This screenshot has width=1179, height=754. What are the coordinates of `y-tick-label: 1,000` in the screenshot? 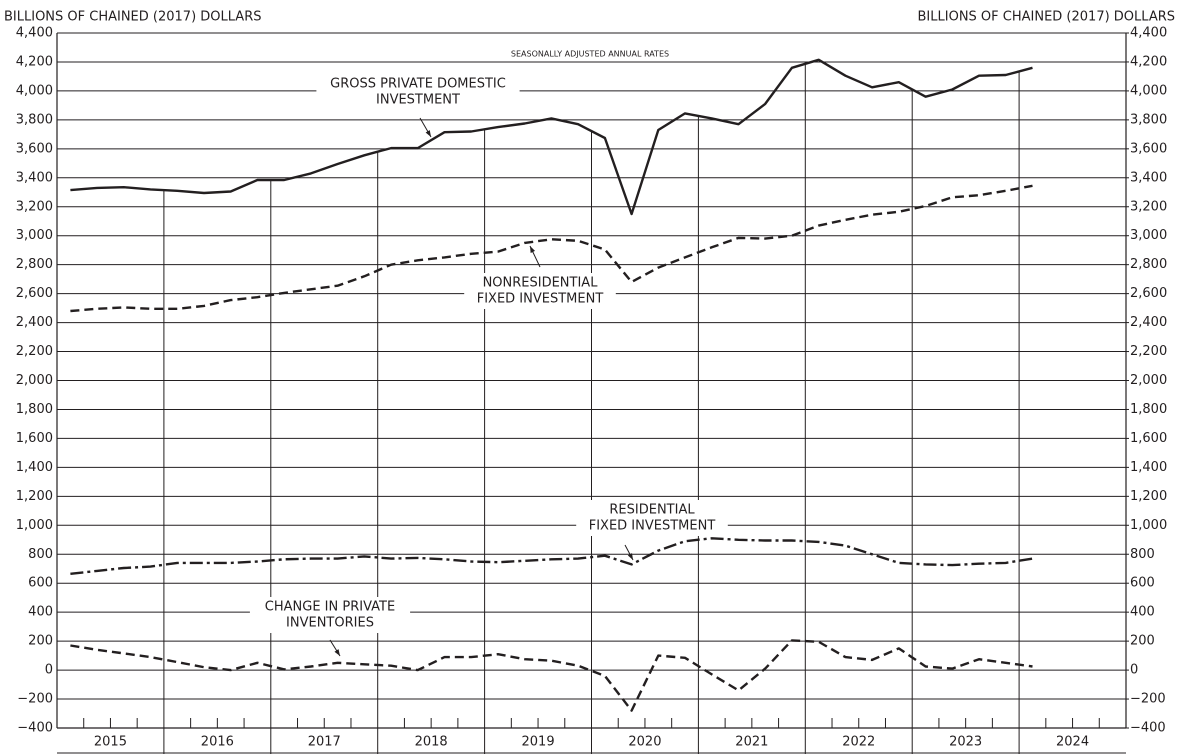 It's located at (34, 525).